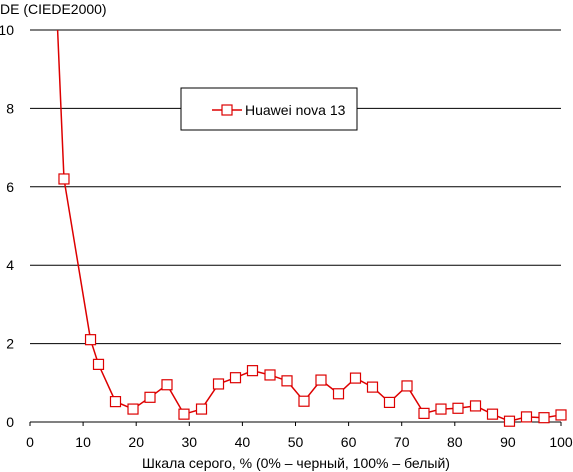 This screenshot has width=573, height=472. I want to click on y-tick-label: 10, so click(7, 30).